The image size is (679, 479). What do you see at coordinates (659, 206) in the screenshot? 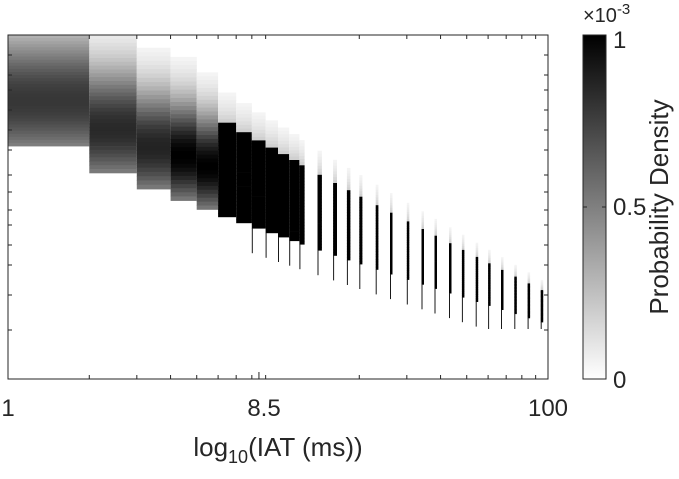
I see `colorbar-label: Probability Density` at bounding box center [659, 206].